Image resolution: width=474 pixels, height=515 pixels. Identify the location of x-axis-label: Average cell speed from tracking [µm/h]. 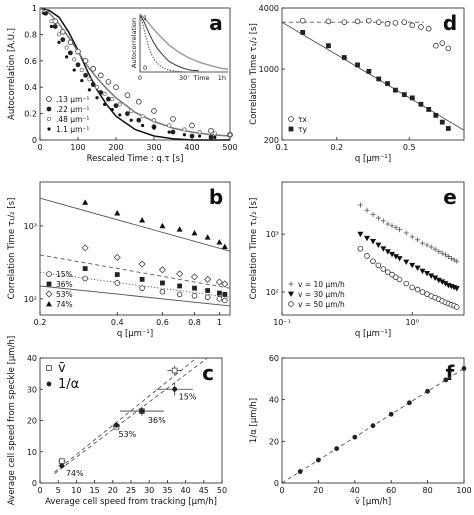
(131, 502).